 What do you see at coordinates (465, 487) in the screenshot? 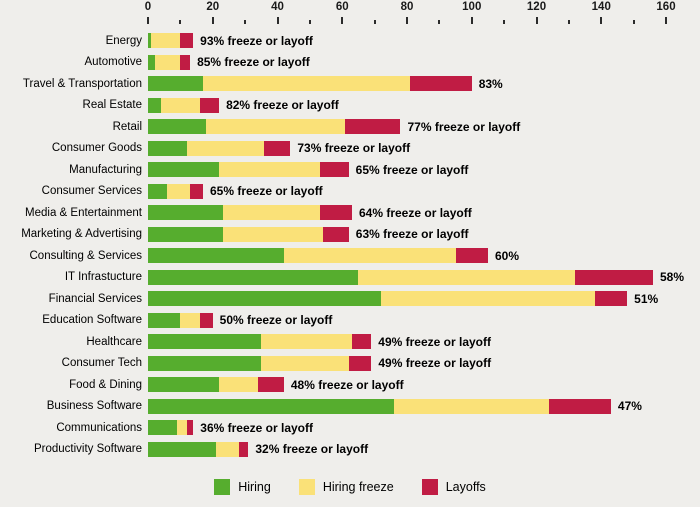
I see `legend-label: Layoffs` at bounding box center [465, 487].